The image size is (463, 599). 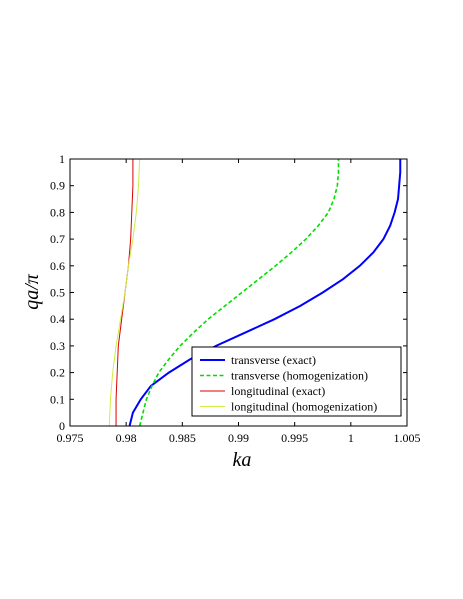 What do you see at coordinates (299, 376) in the screenshot?
I see `legend-label-1: transverse (homogenization)` at bounding box center [299, 376].